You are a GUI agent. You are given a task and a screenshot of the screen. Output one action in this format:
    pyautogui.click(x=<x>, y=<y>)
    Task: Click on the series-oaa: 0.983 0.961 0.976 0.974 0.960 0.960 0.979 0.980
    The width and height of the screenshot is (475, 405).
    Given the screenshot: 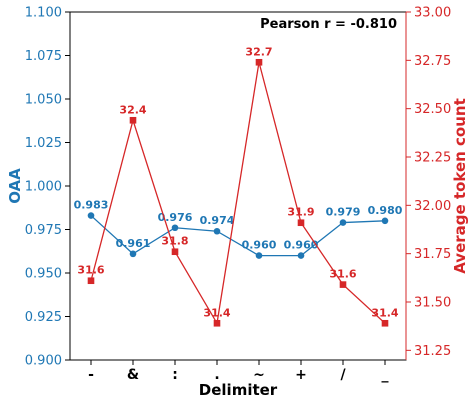 What is the action you would take?
    pyautogui.click(x=238, y=229)
    